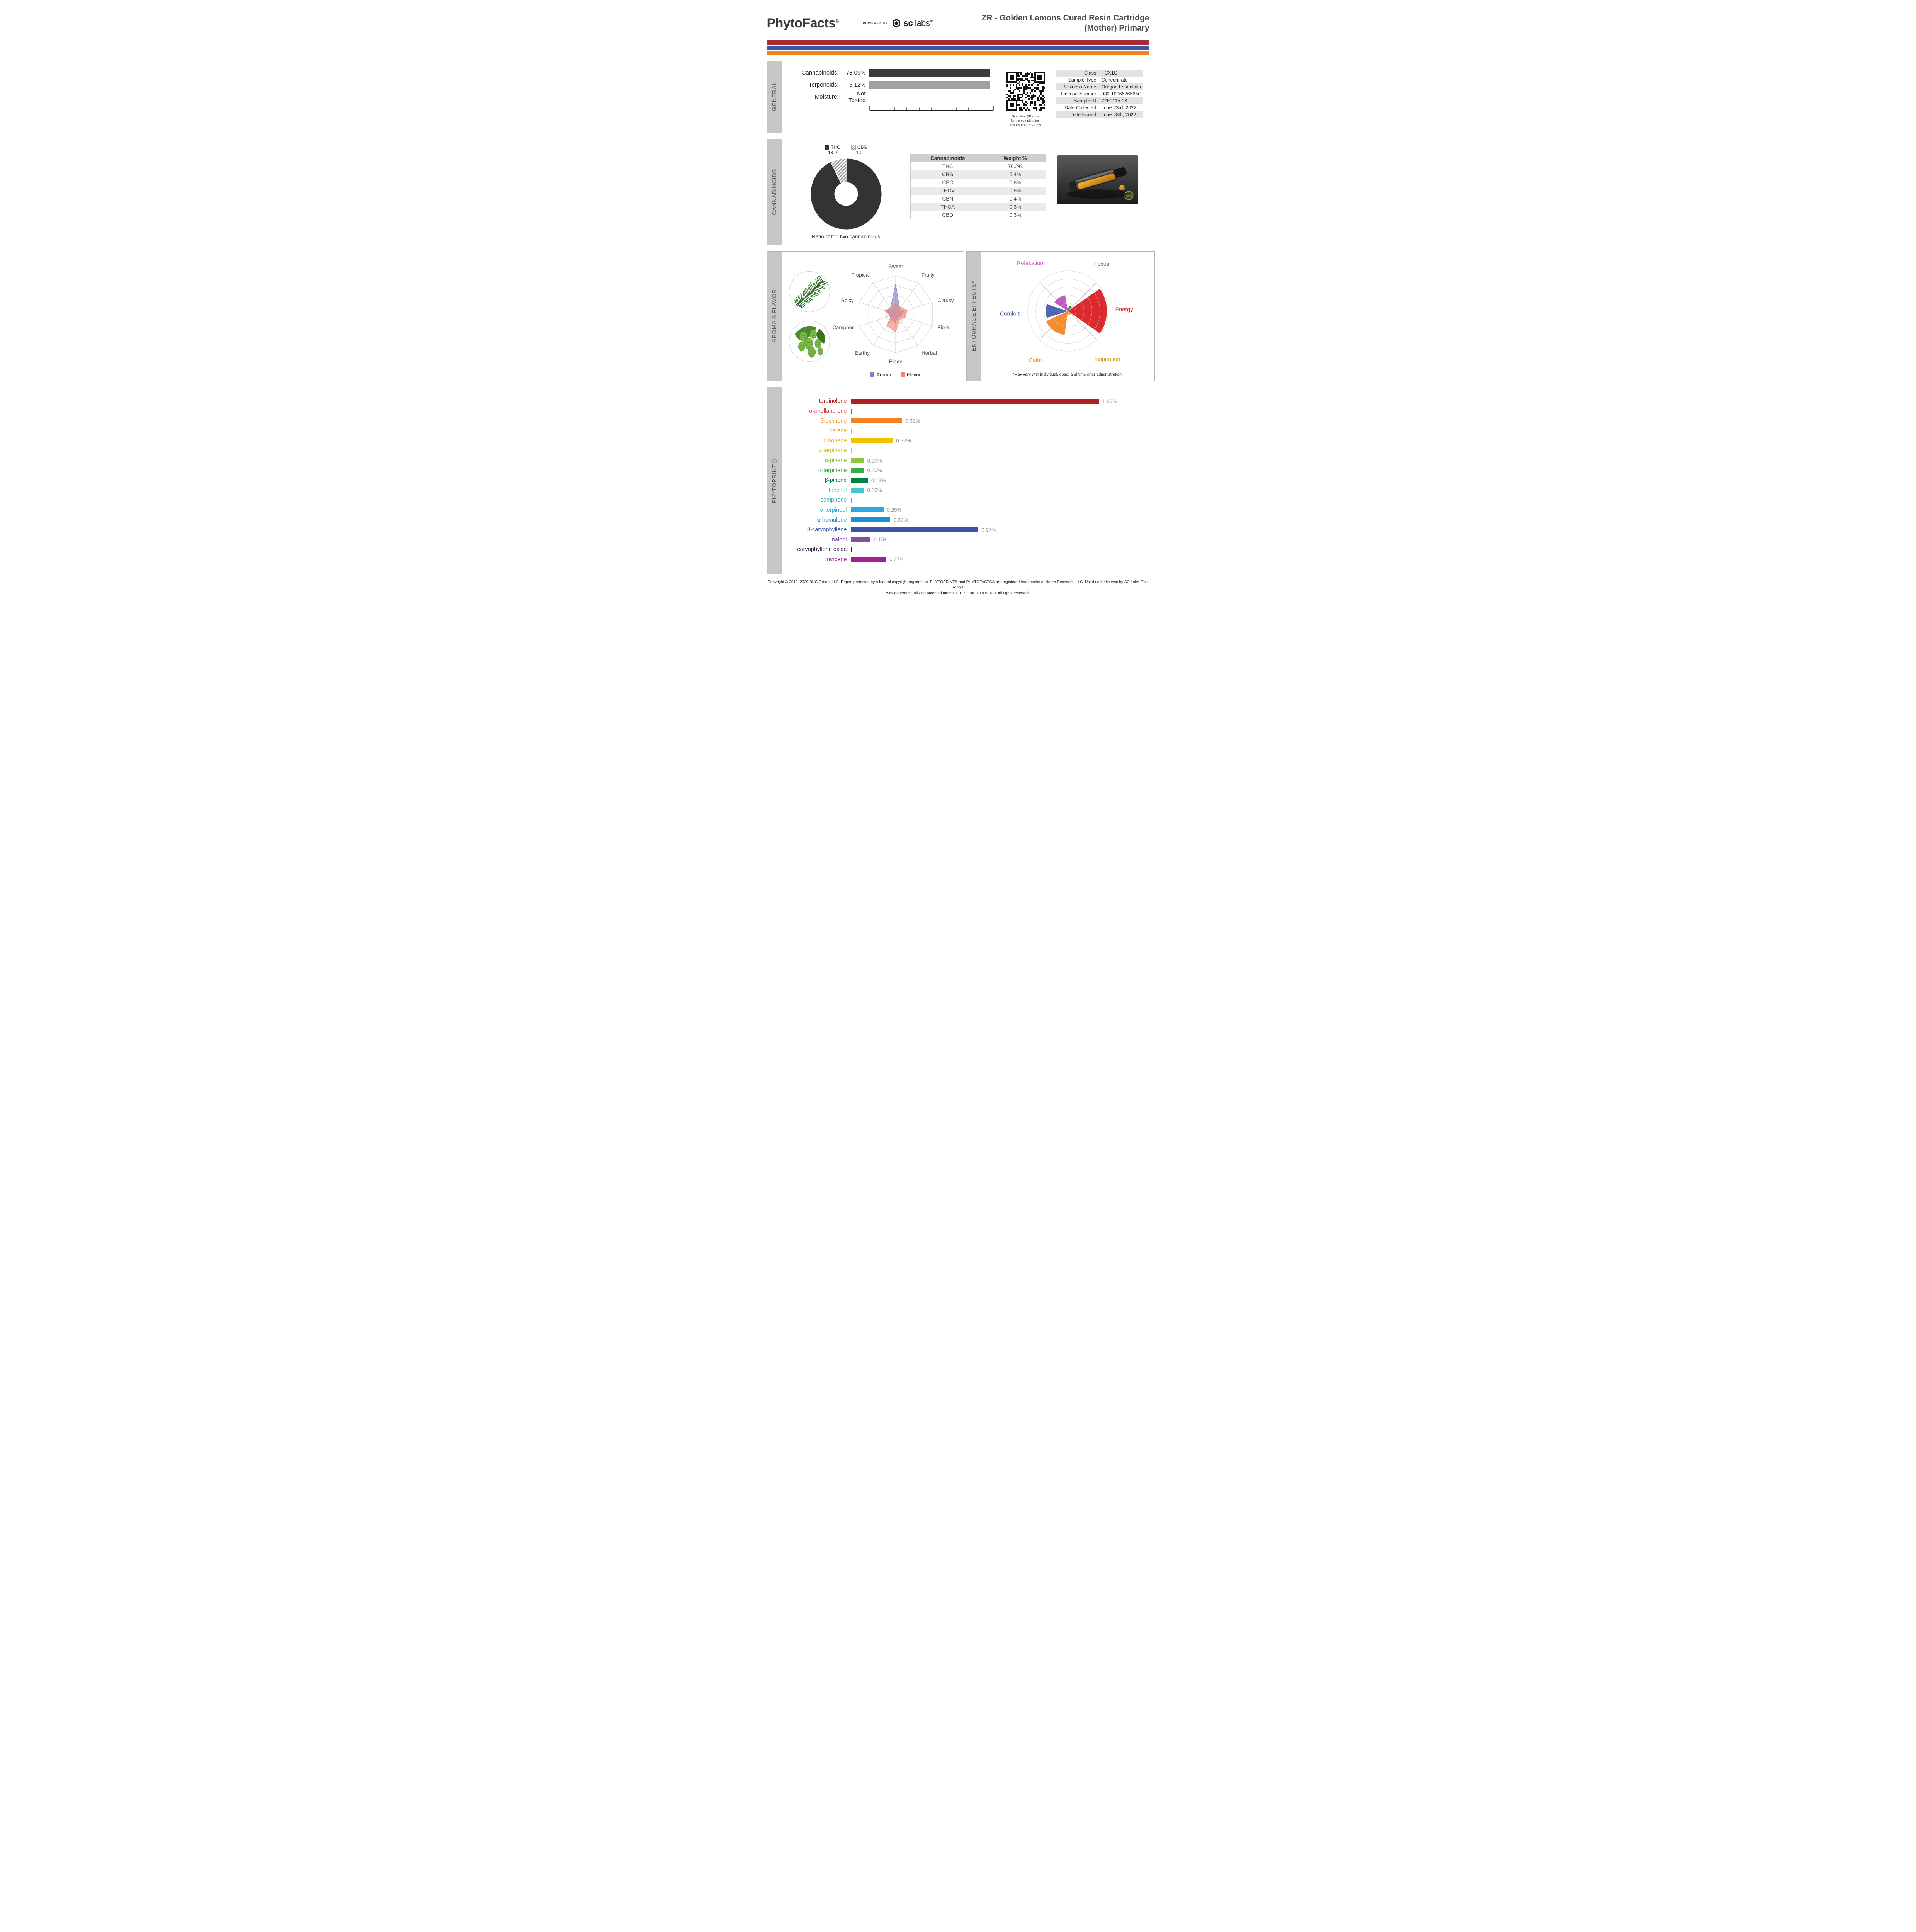 The width and height of the screenshot is (1916, 1932). Describe the element at coordinates (774, 192) in the screenshot. I see `section-cannabinoids-label: CANNABINOIDS` at that location.